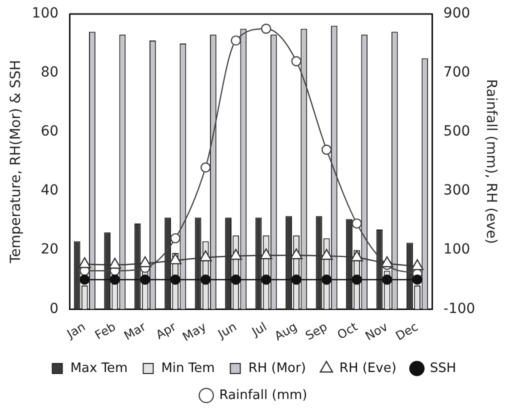 The height and width of the screenshot is (416, 507). Describe the element at coordinates (367, 368) in the screenshot. I see `legend-label: RH (Eve)` at that location.